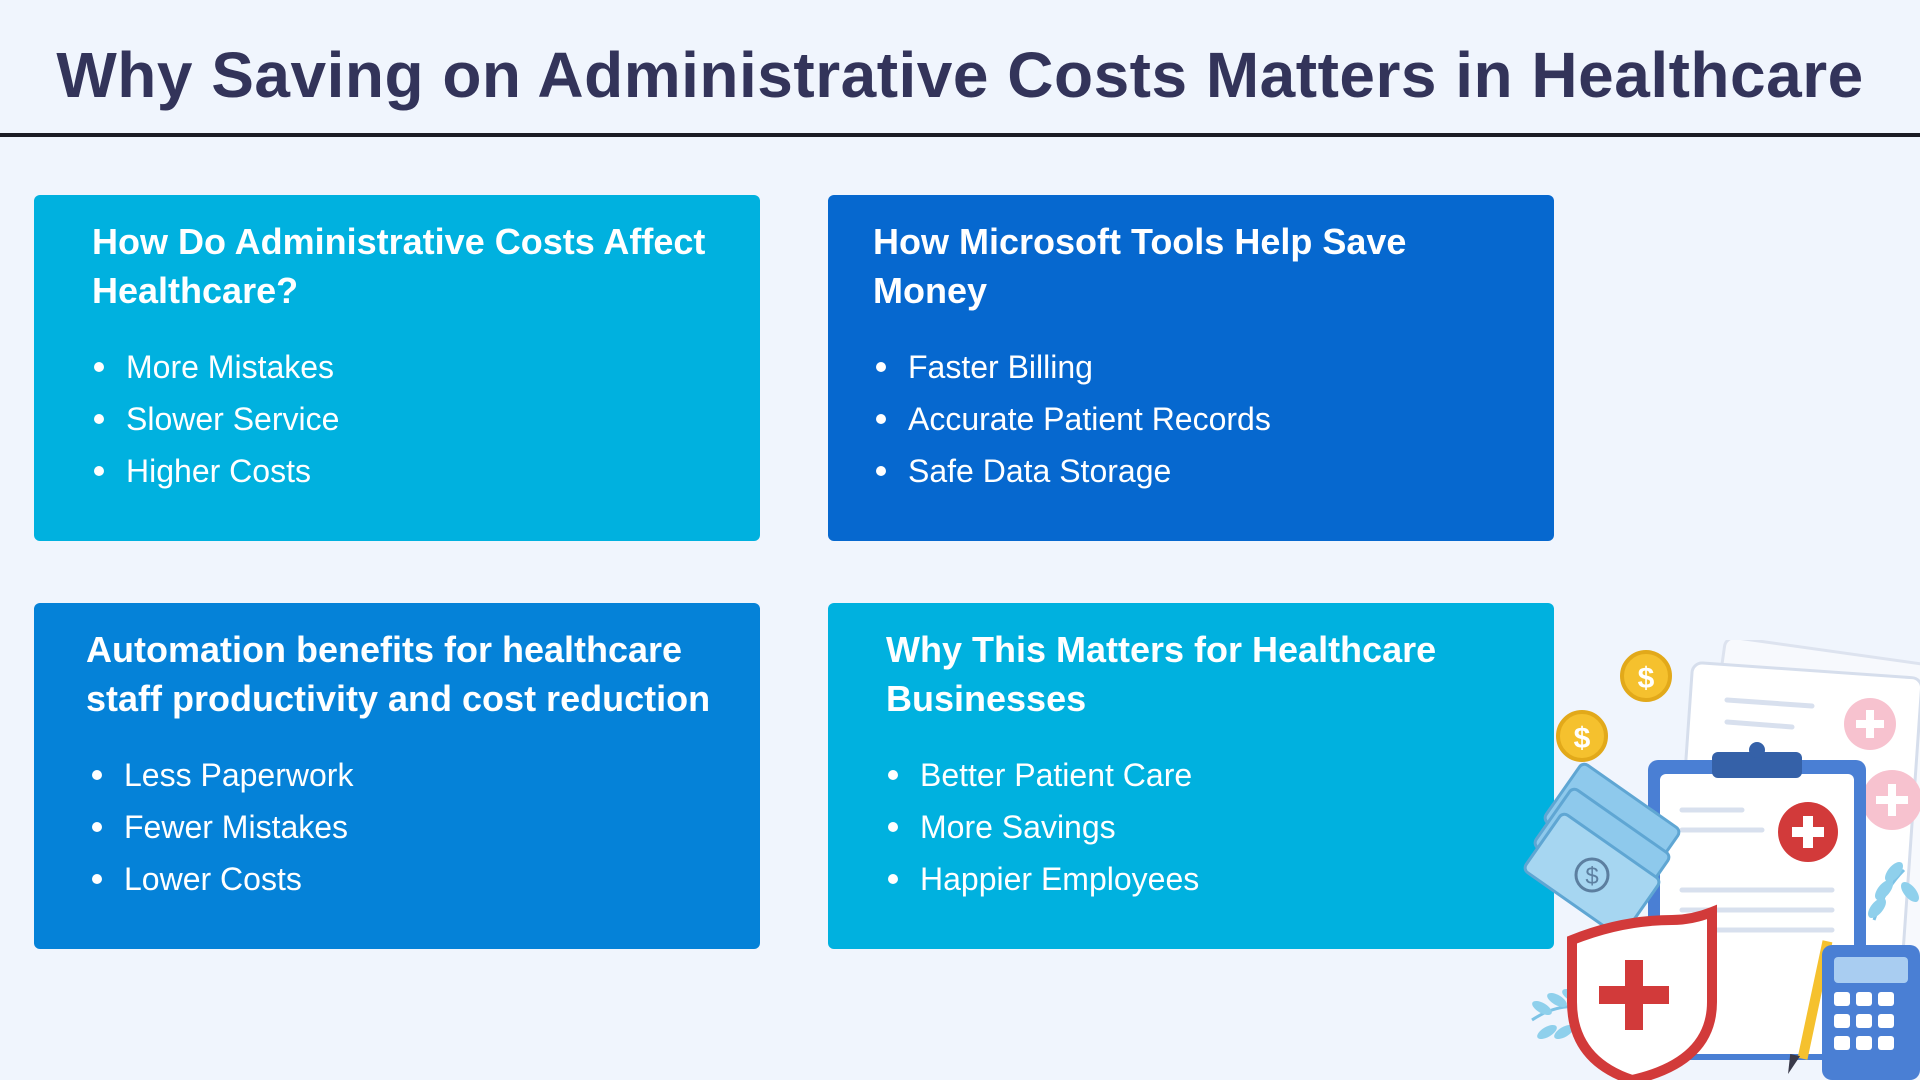  What do you see at coordinates (1614, 706) in the screenshot?
I see `dollar-coin-icon: $ $` at bounding box center [1614, 706].